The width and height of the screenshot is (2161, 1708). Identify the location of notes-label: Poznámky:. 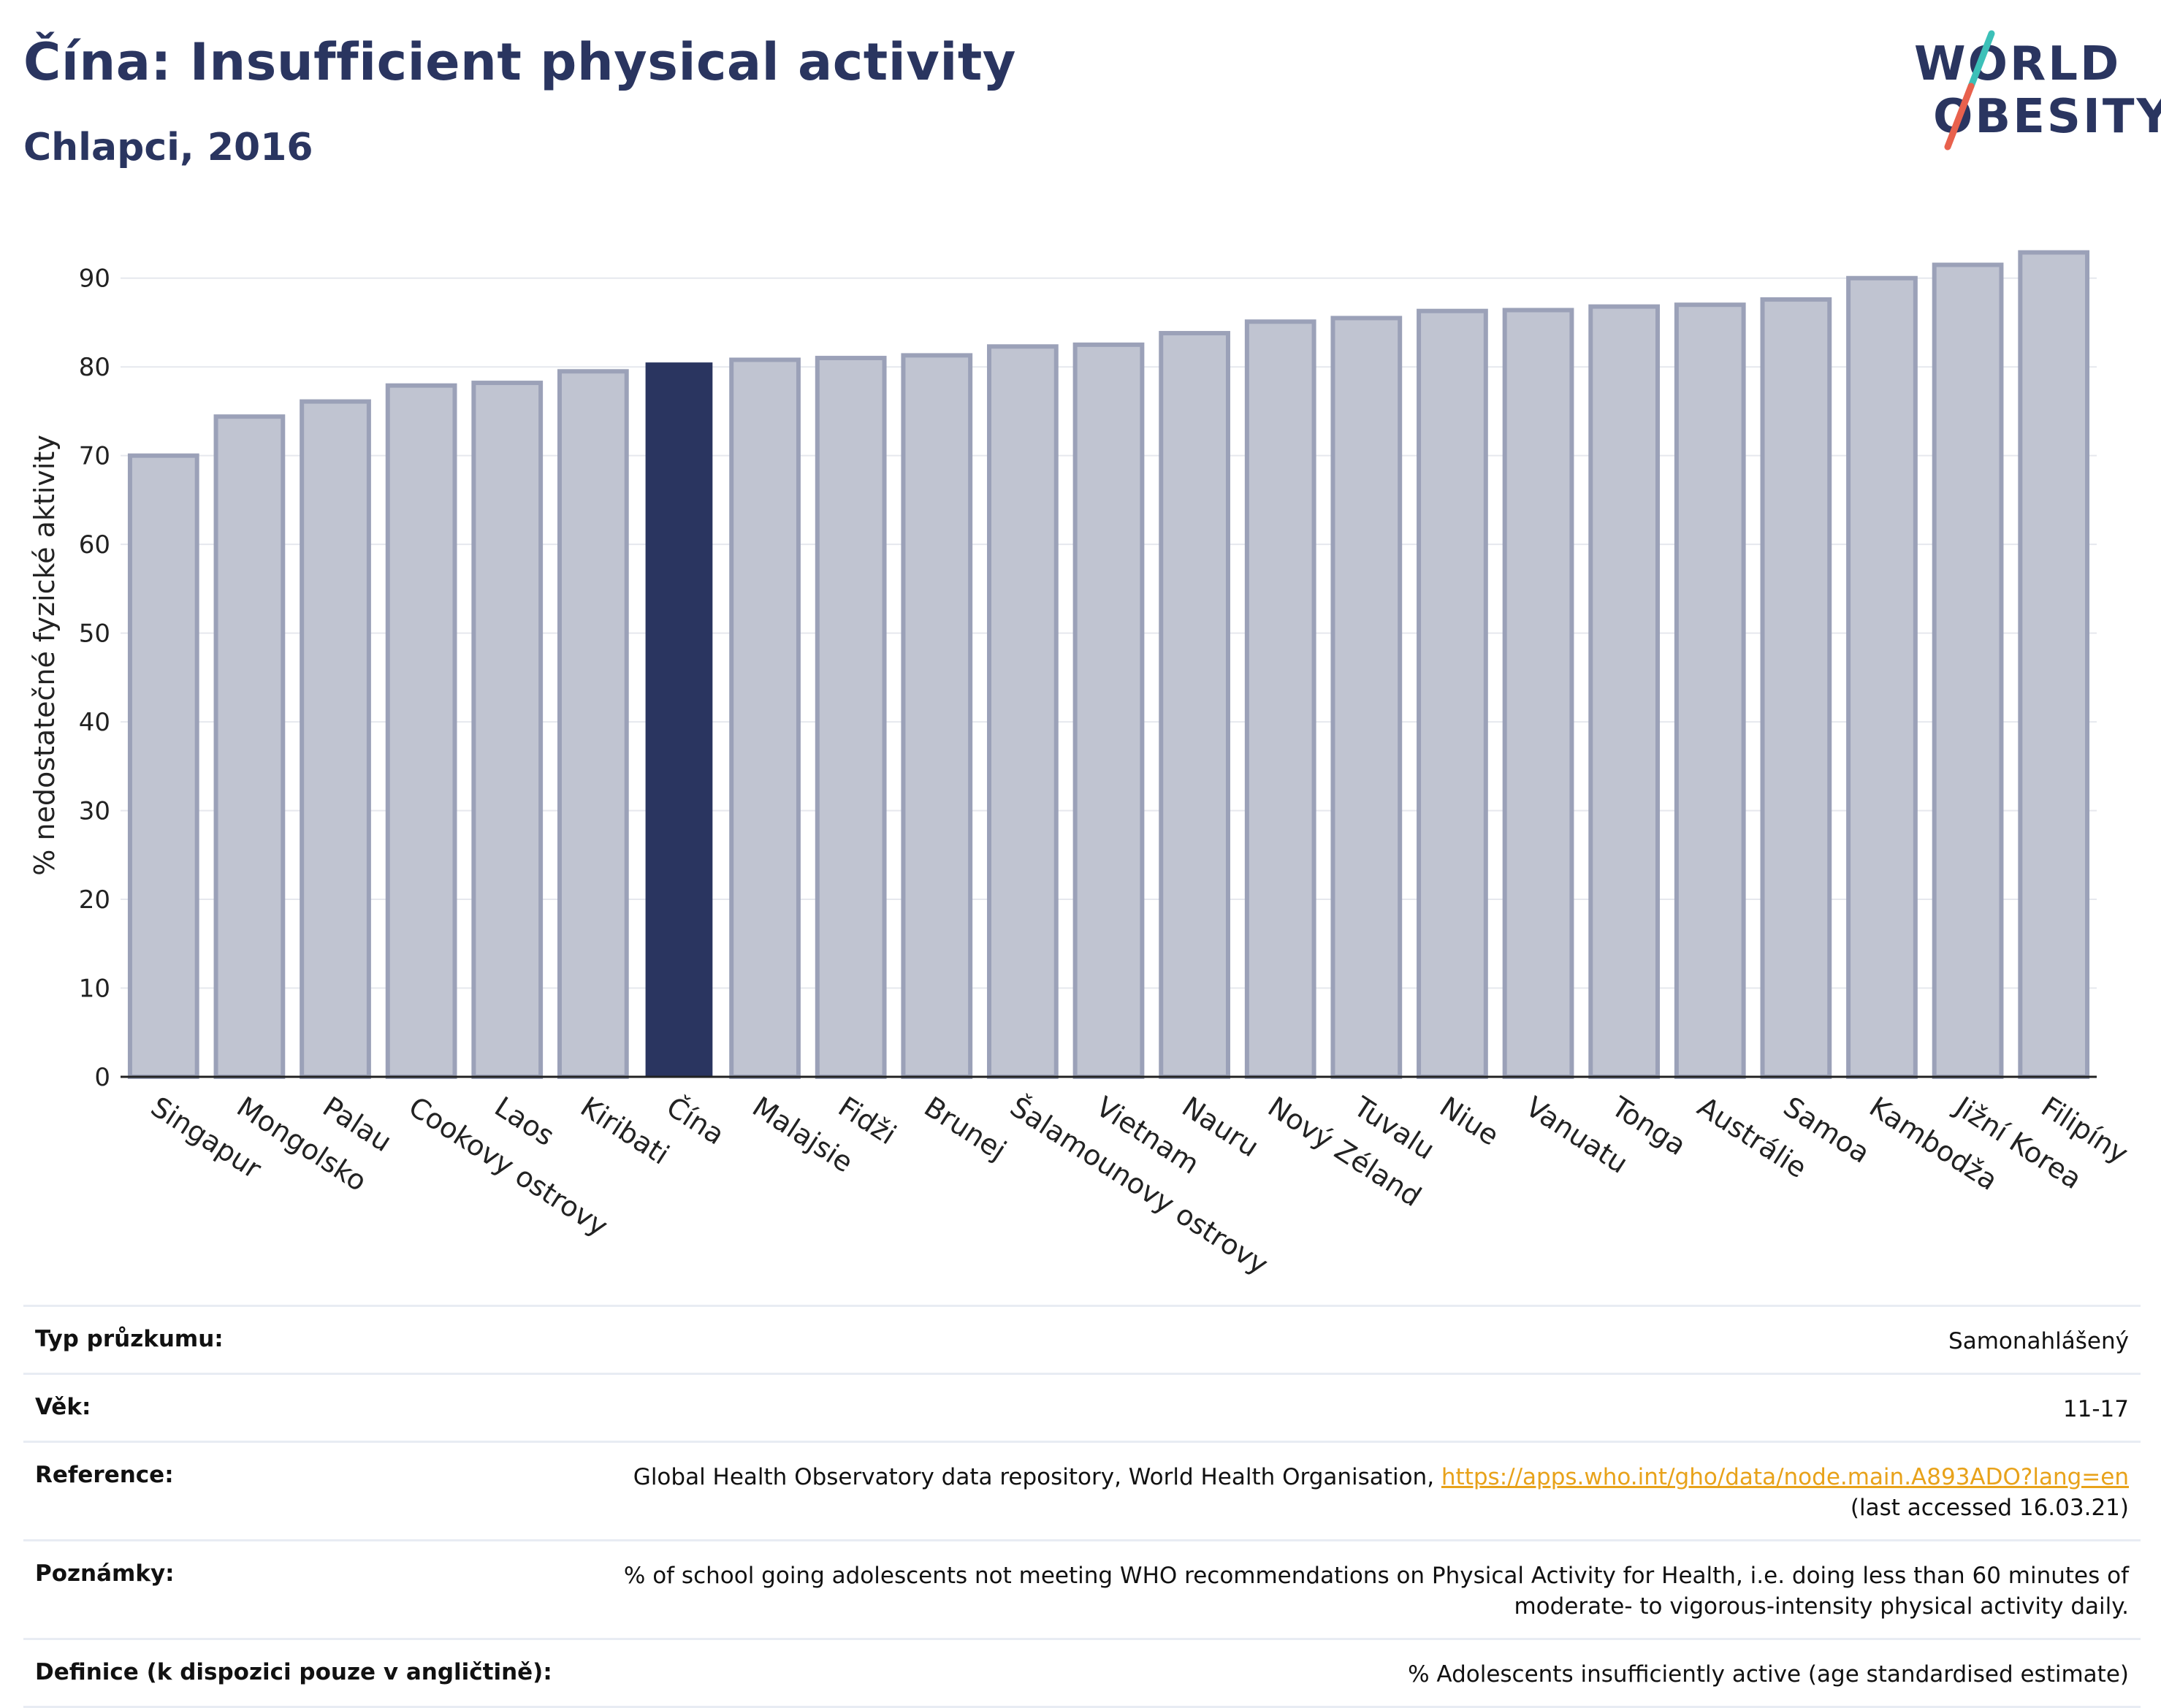
(105, 1573).